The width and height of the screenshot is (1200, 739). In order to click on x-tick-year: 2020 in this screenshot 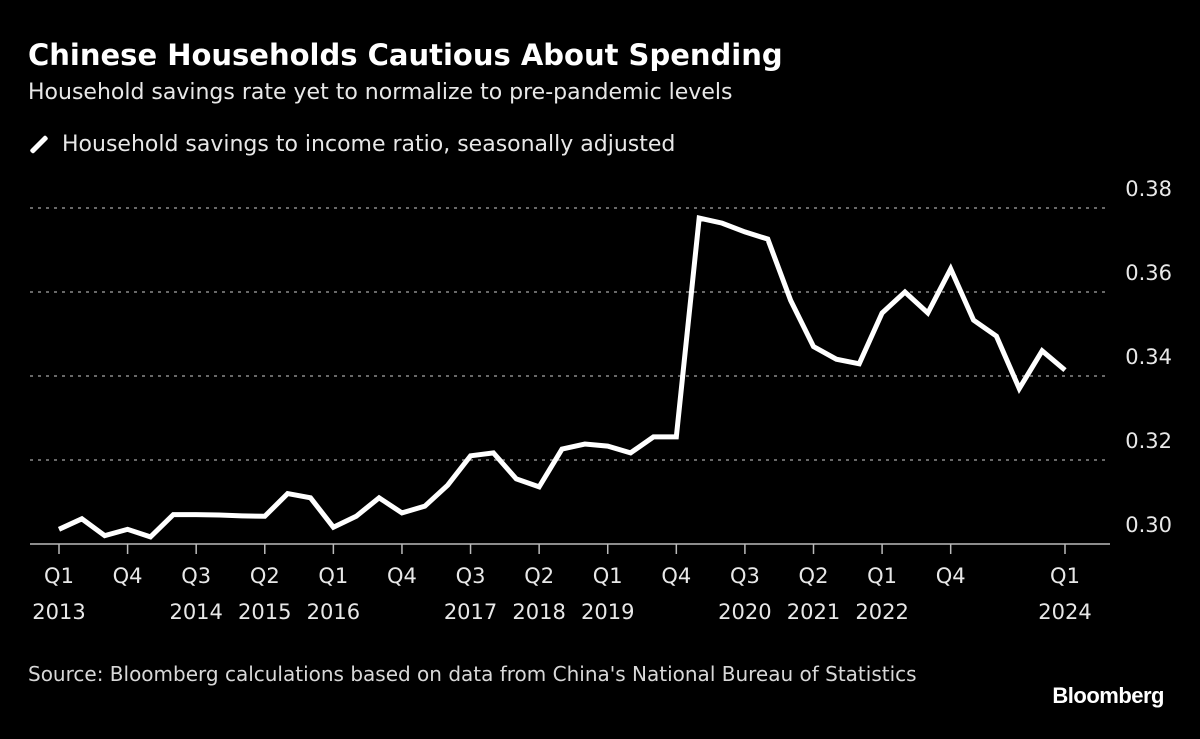, I will do `click(744, 612)`.